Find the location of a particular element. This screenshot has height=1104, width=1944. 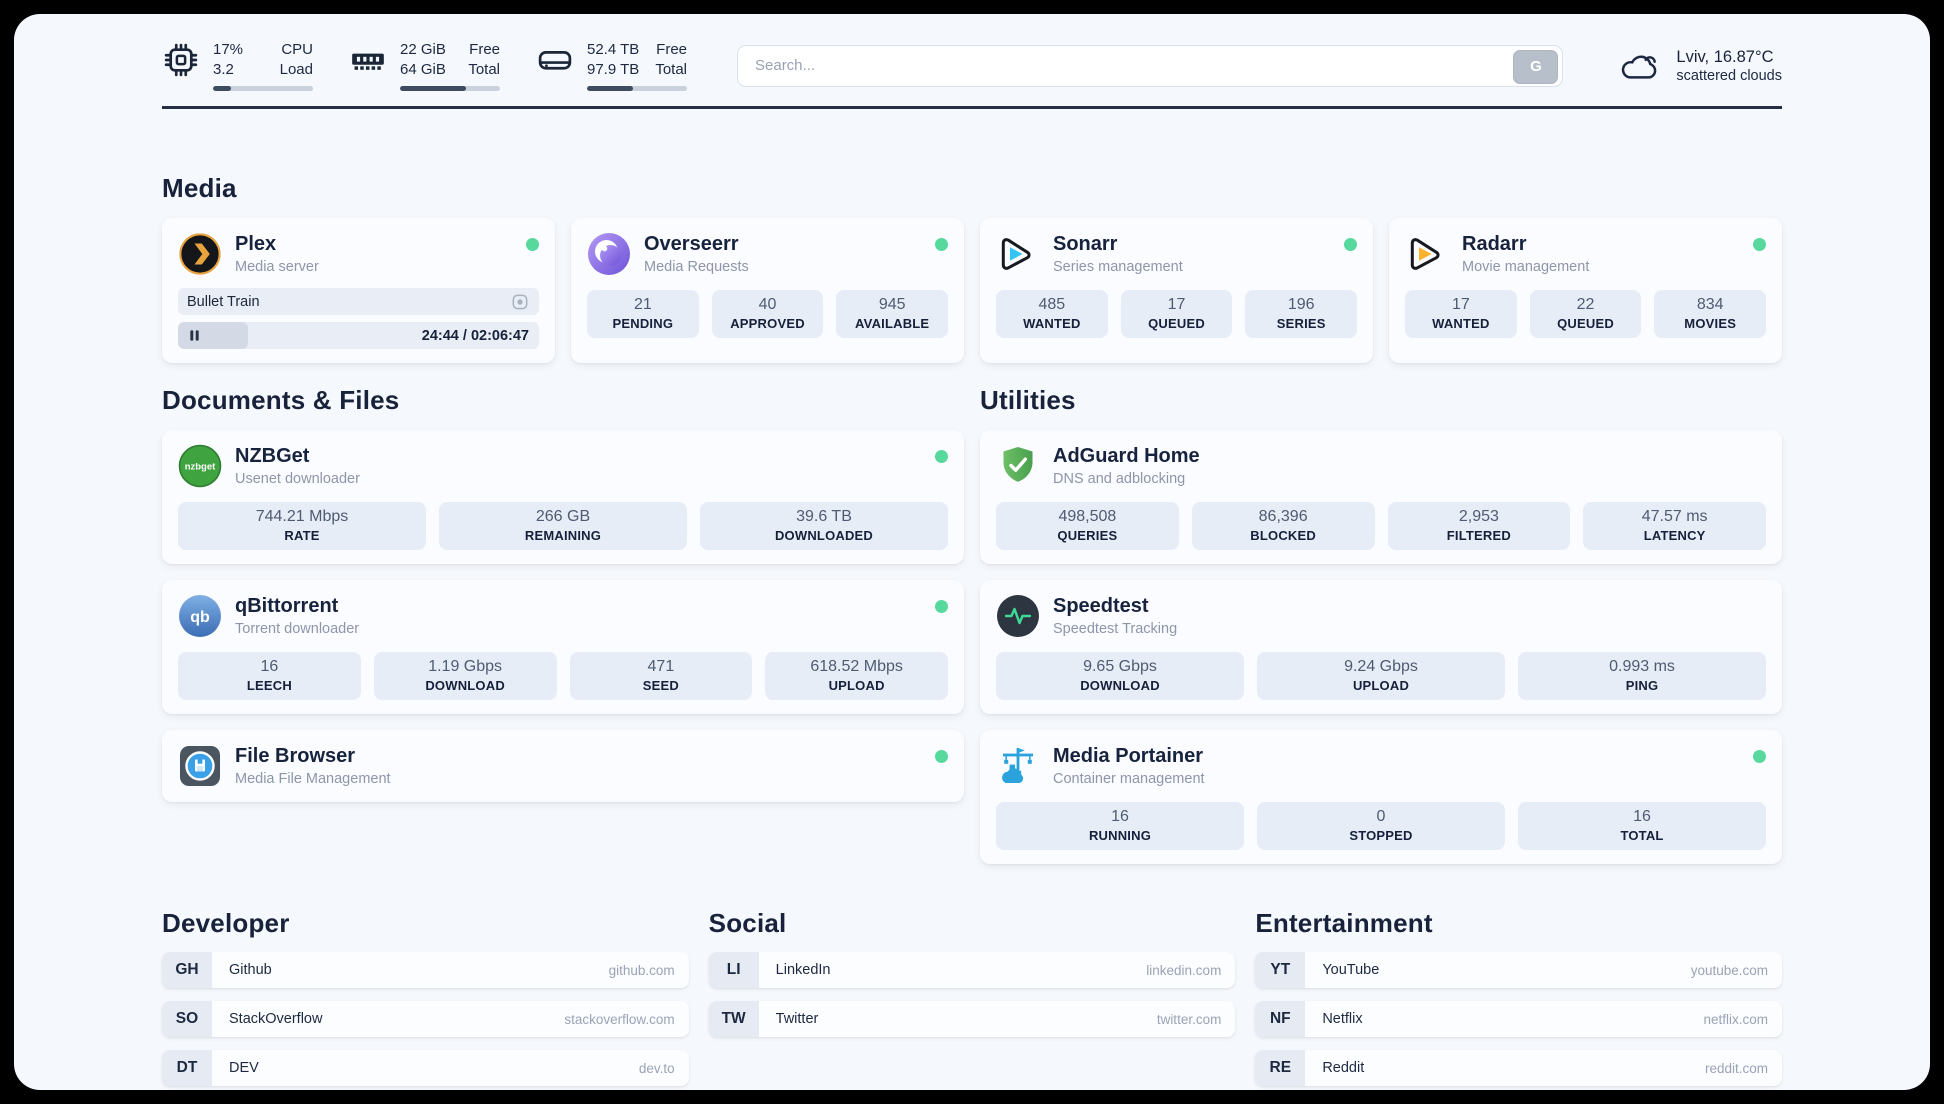

bookmark-url: reddit.com is located at coordinates (1736, 1068).